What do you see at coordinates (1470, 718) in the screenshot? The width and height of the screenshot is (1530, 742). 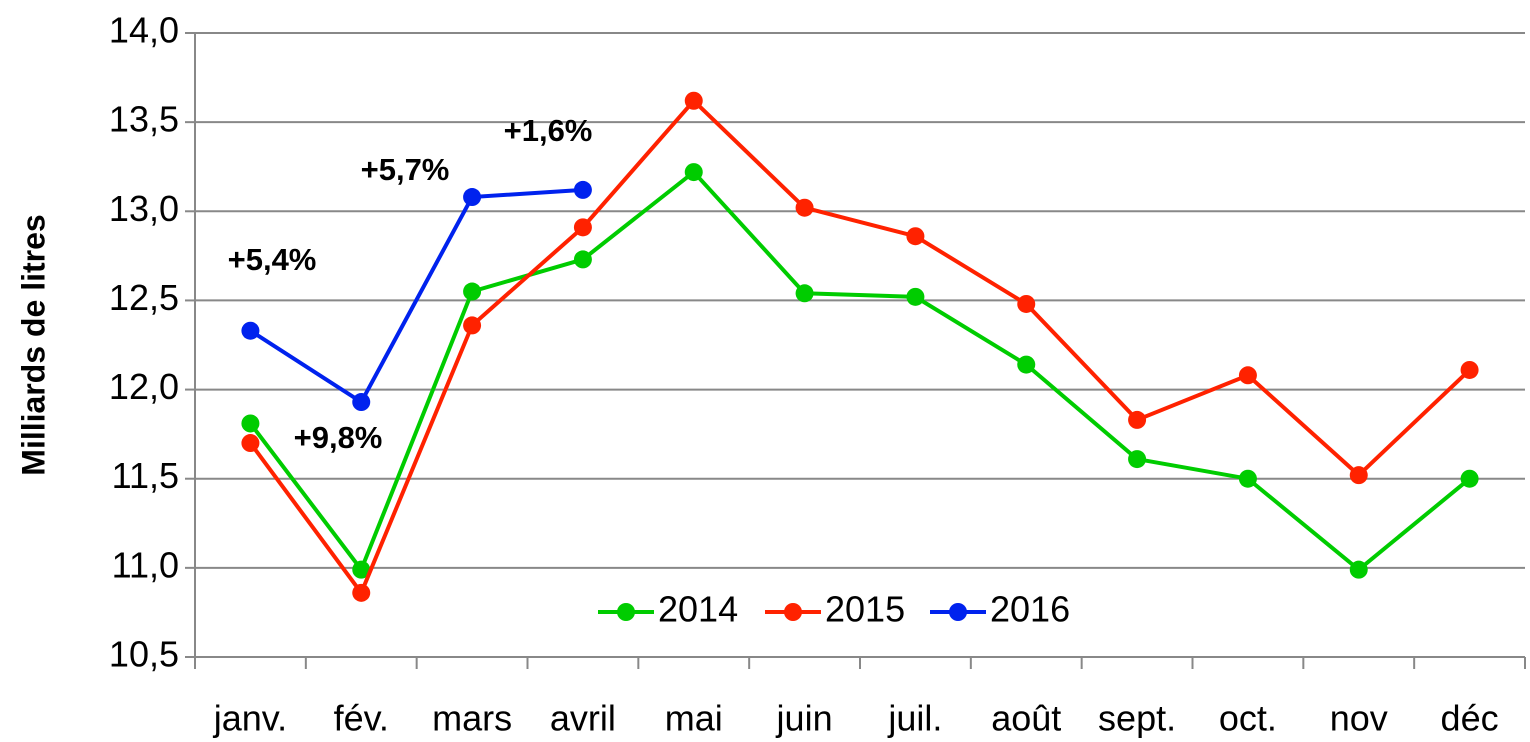 I see `x-tick-label: déc` at bounding box center [1470, 718].